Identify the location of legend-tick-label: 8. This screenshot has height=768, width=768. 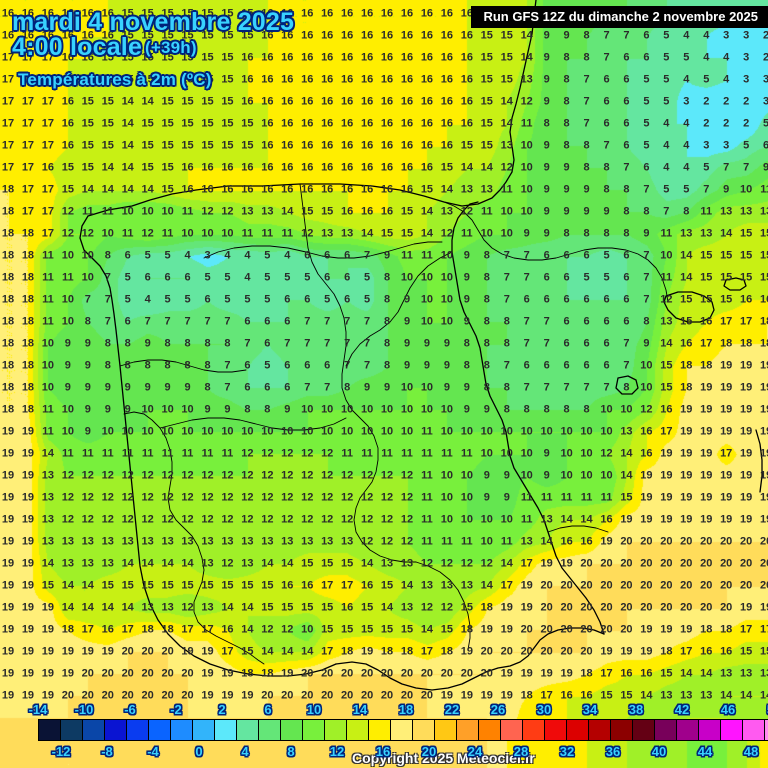
(291, 751).